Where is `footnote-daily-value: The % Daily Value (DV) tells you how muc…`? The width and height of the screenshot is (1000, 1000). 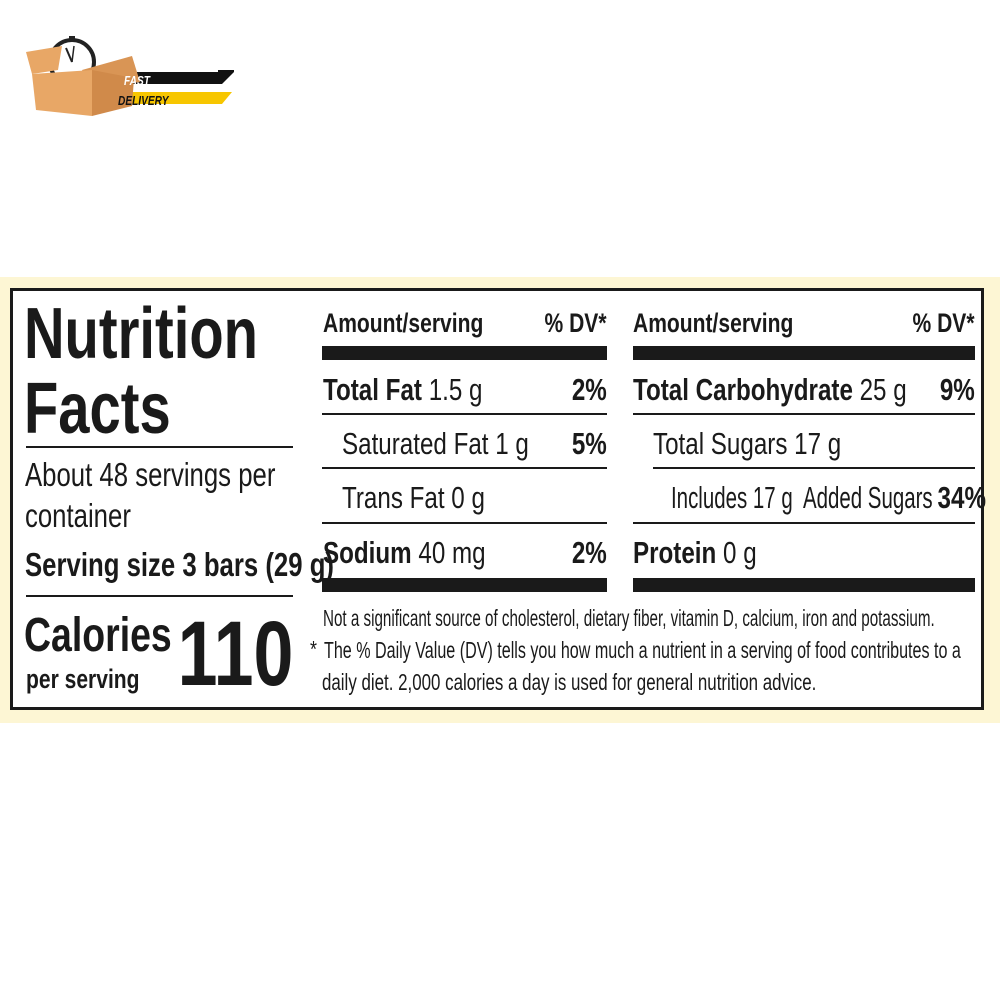
footnote-daily-value: The % Daily Value (DV) tells you how muc… is located at coordinates (642, 650).